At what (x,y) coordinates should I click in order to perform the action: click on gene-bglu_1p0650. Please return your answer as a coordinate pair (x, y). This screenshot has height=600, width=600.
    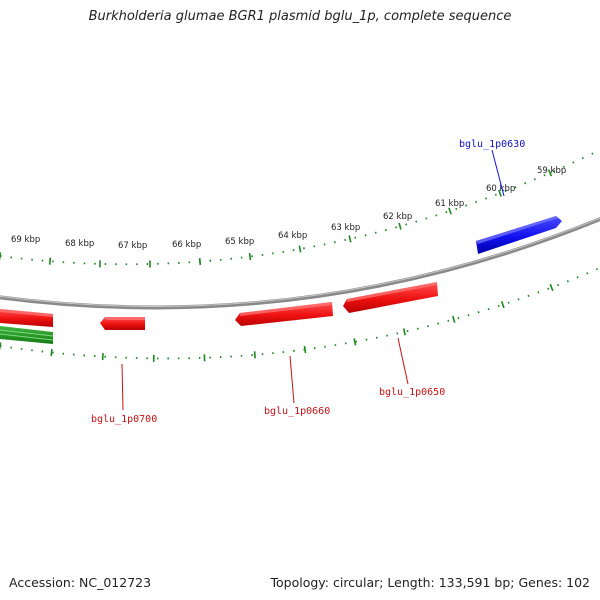
    Looking at the image, I should click on (390, 297).